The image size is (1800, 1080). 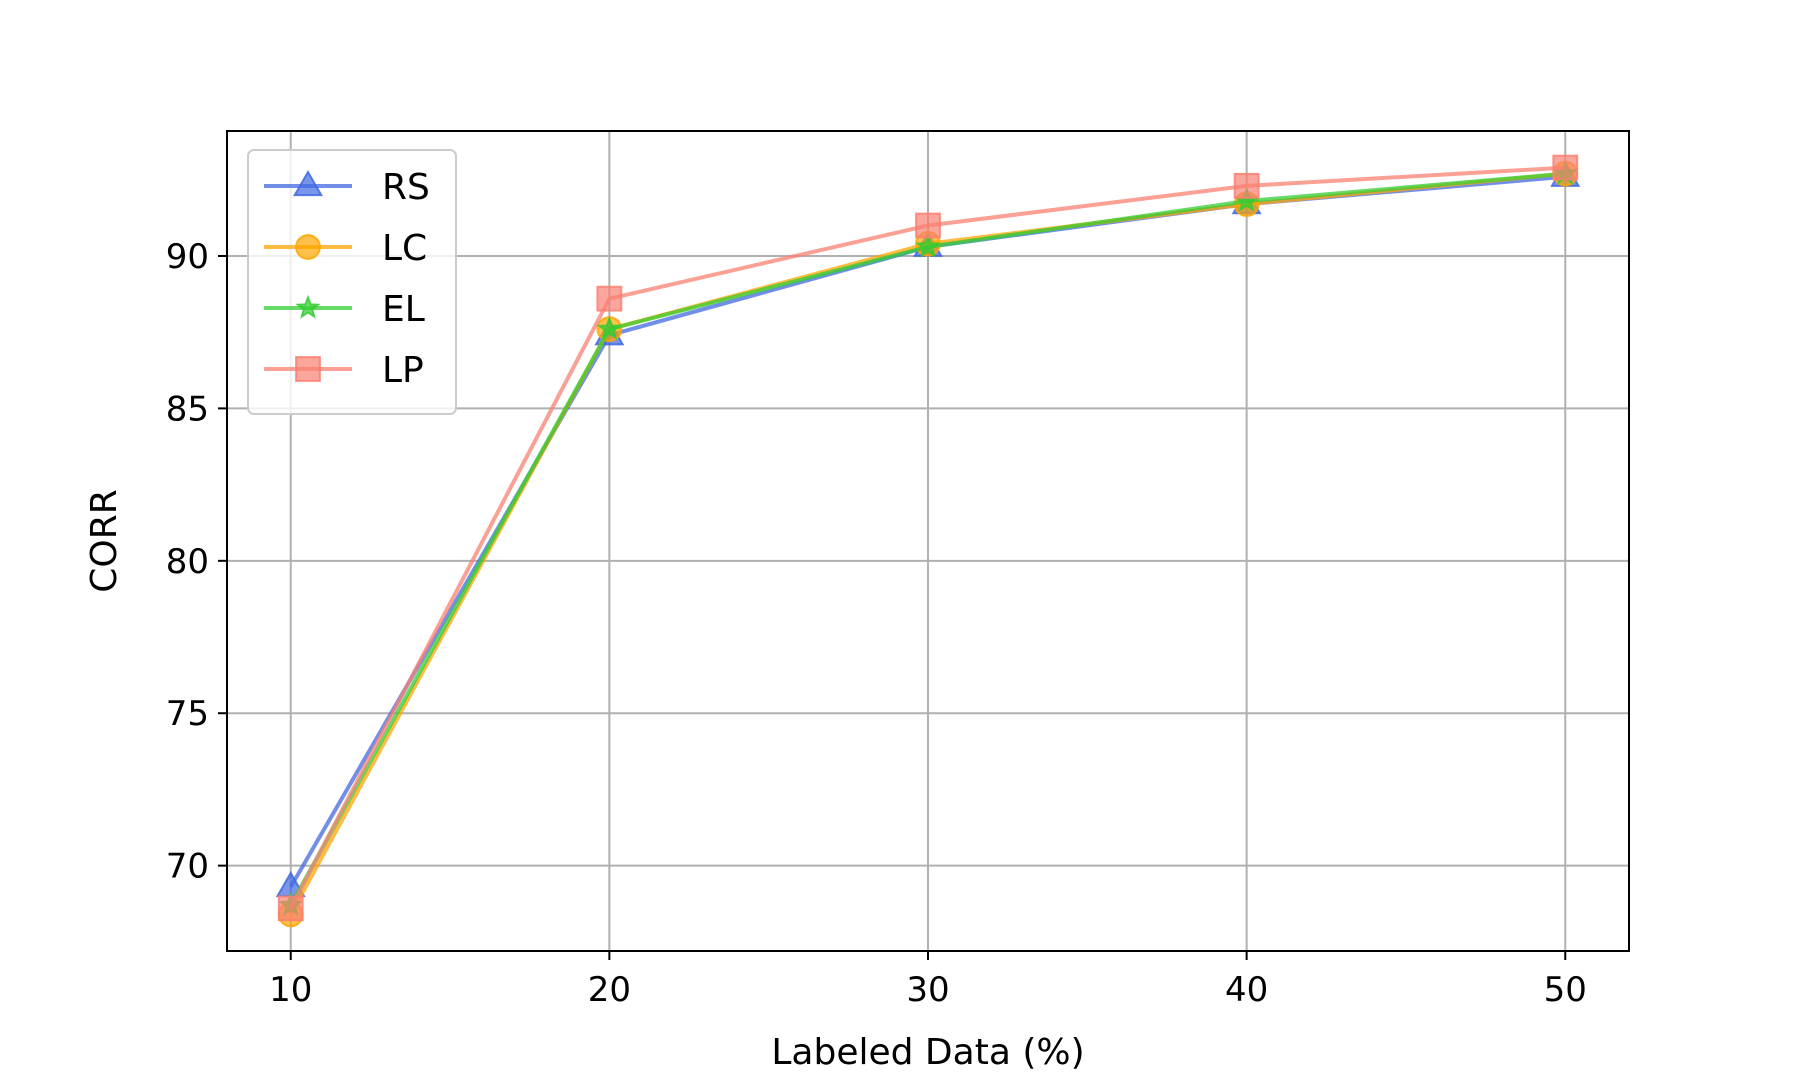 I want to click on y-tick-label: 75, so click(x=187, y=714).